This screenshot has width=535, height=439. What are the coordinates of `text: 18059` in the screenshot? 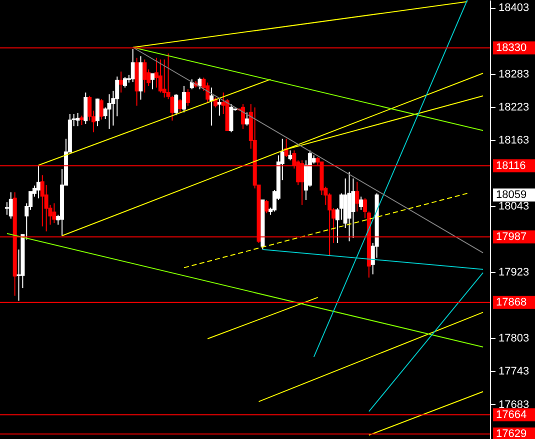 It's located at (511, 195).